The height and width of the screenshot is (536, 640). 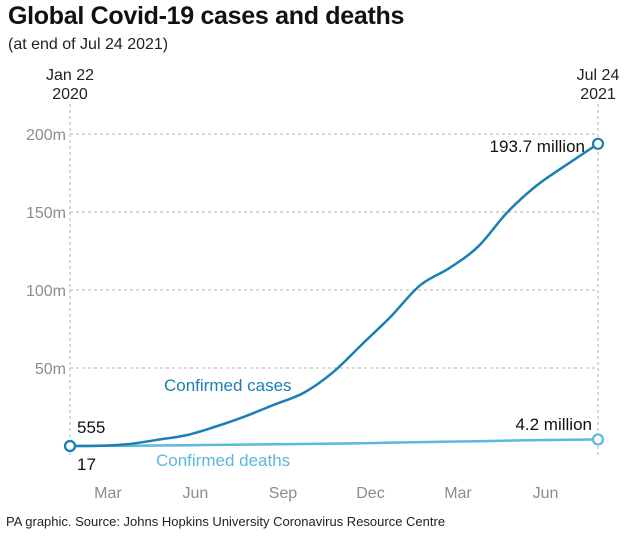 I want to click on y-tick-label: 200m, so click(x=46, y=135).